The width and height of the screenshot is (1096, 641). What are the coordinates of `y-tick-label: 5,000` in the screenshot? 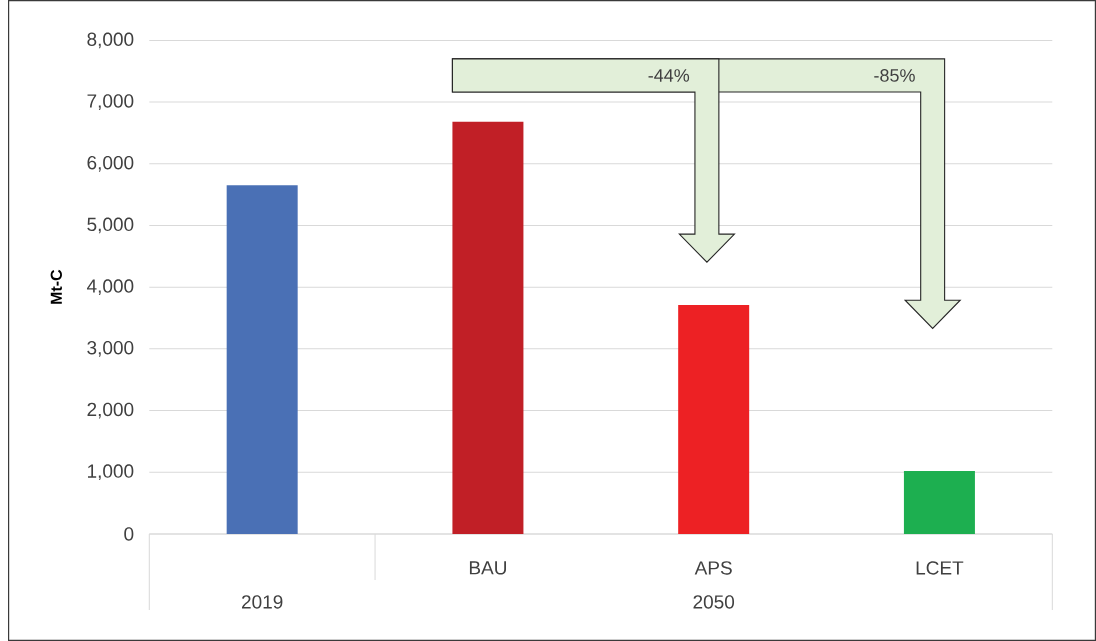 It's located at (110, 225).